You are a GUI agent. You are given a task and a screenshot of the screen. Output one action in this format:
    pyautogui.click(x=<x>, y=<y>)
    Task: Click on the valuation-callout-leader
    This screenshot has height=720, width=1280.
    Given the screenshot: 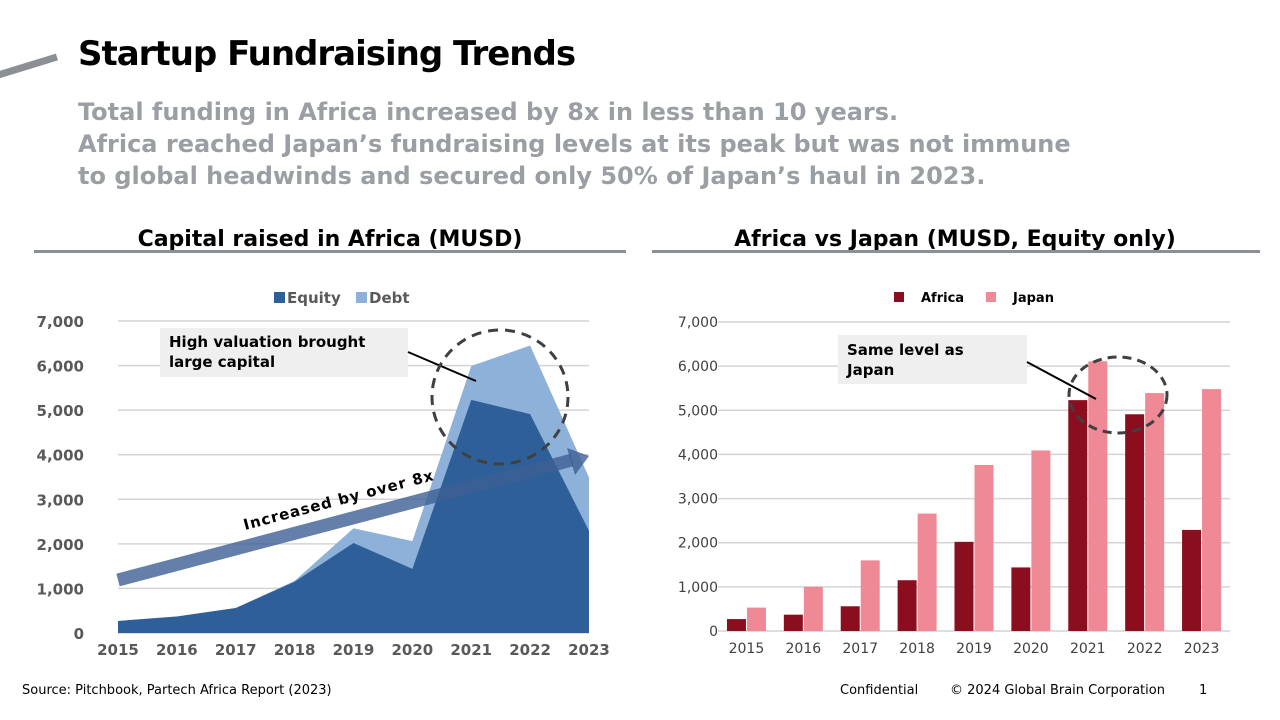 What is the action you would take?
    pyautogui.click(x=442, y=366)
    